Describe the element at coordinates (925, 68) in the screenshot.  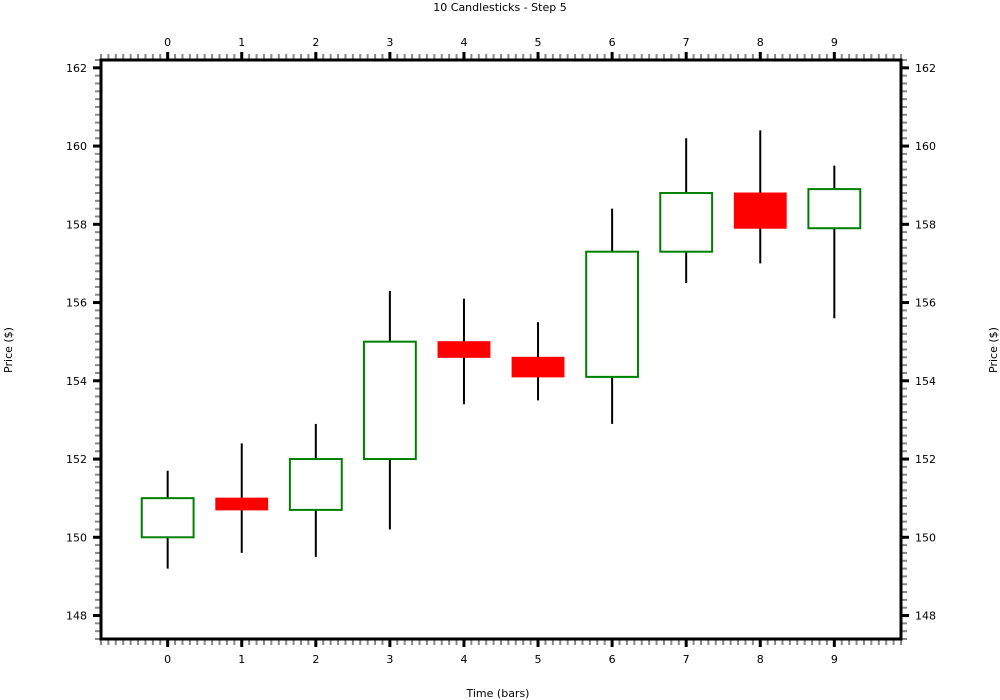
I see `y-tick-label-right: 162` at that location.